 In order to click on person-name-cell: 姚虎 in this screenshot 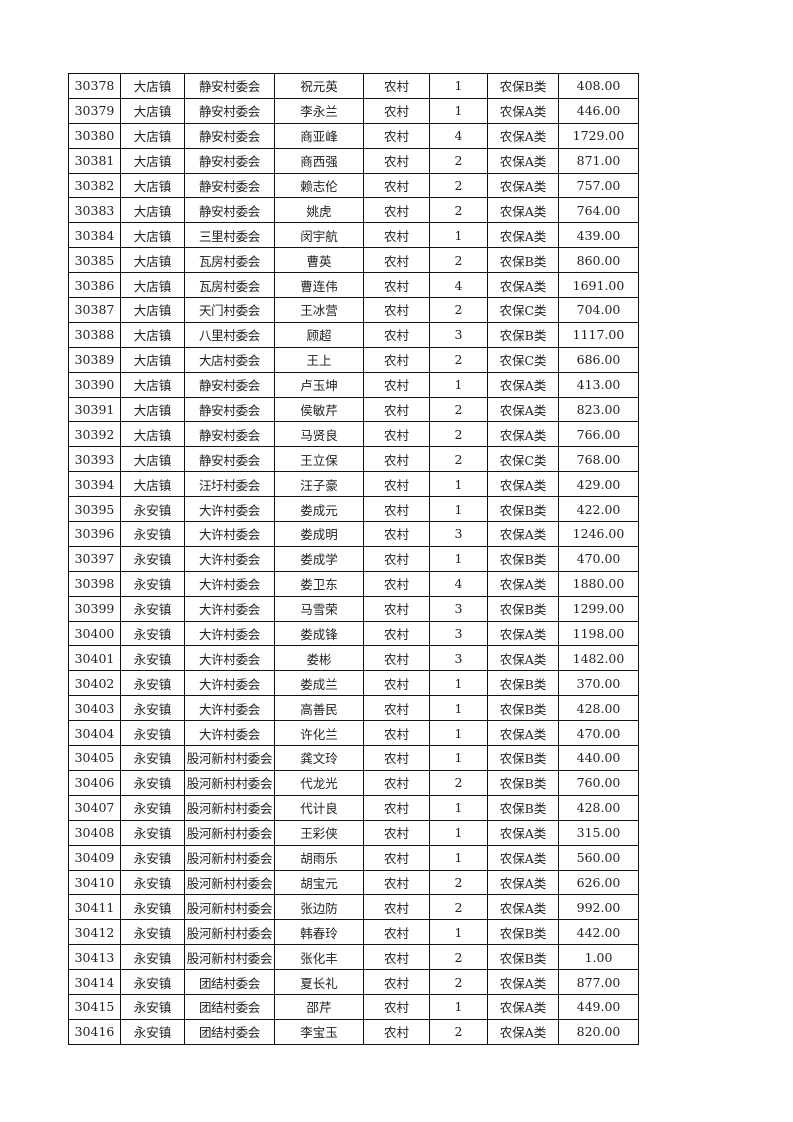, I will do `click(319, 210)`.